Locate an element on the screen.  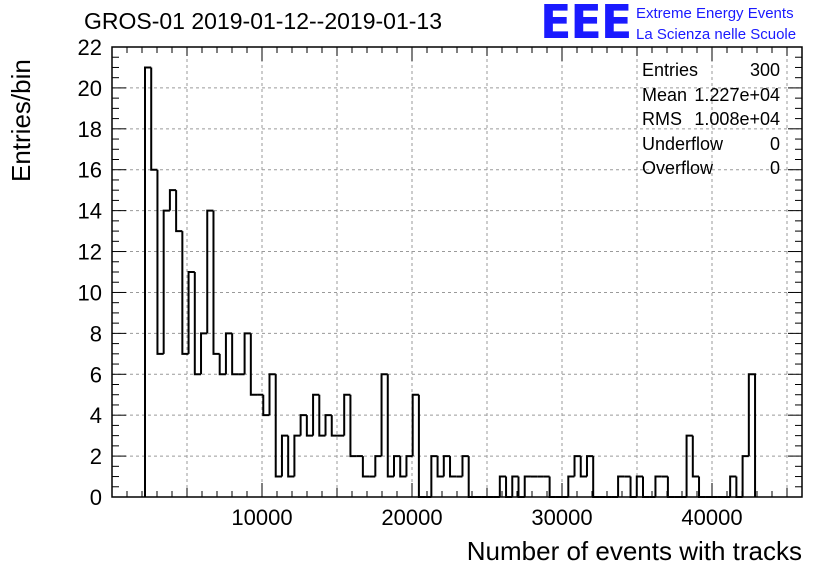
stat-row-overflow: Overflow 0 is located at coordinates (710, 168).